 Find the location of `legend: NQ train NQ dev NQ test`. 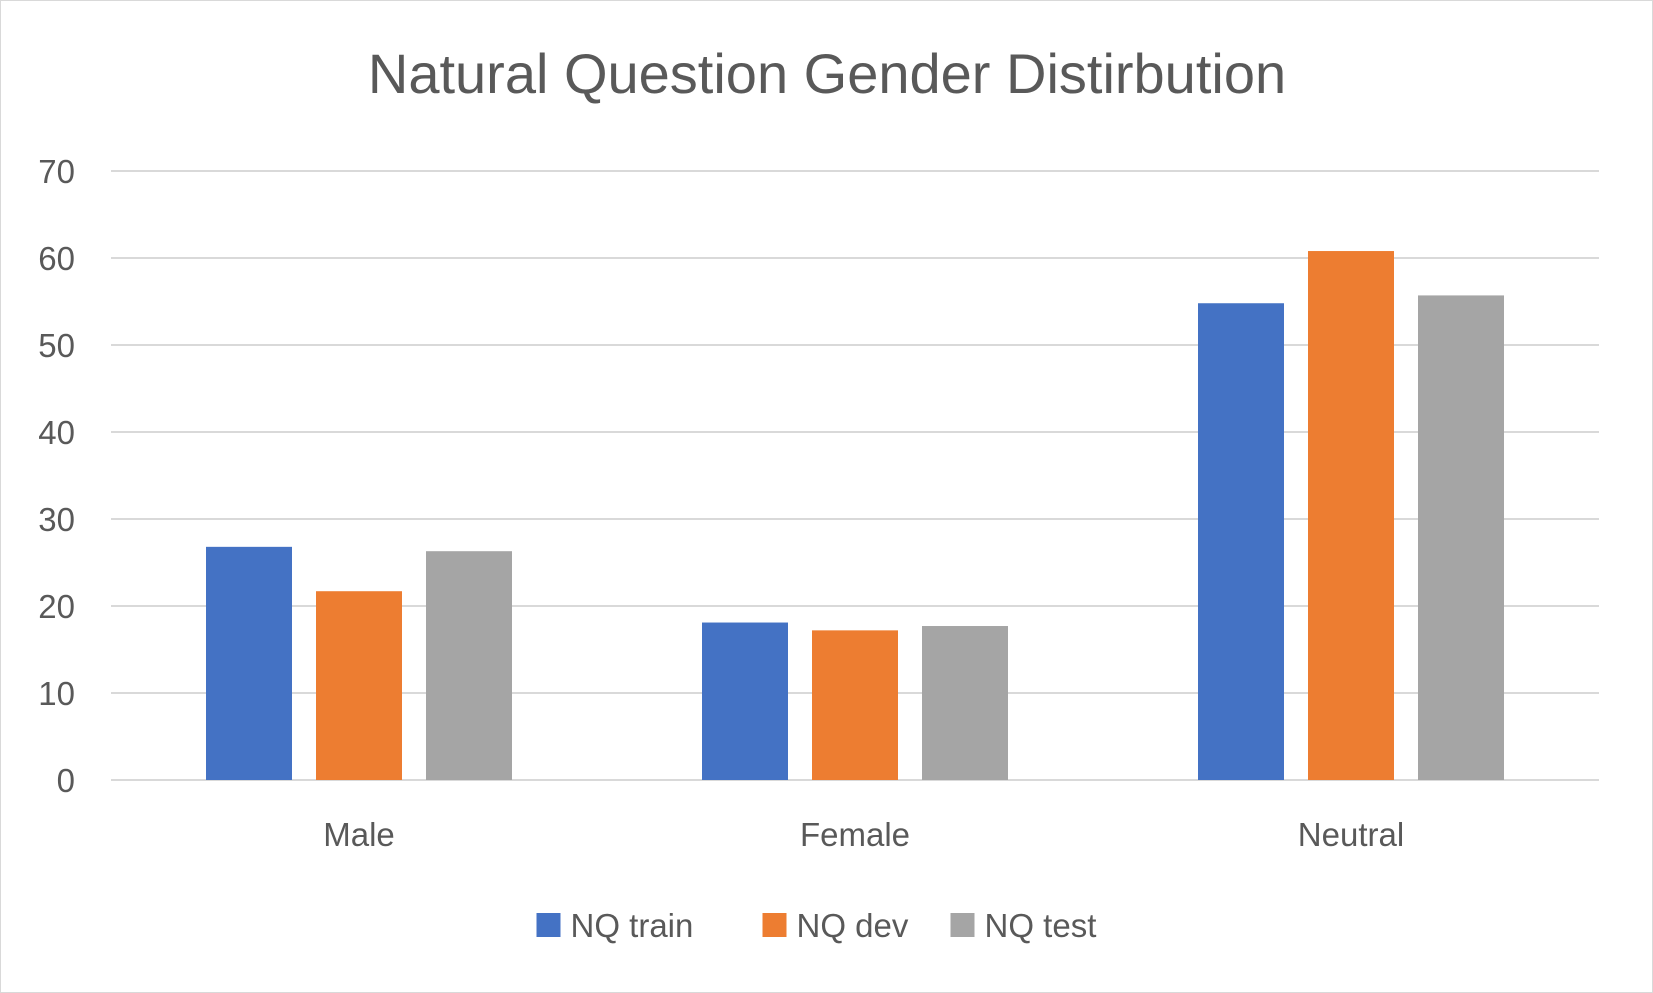

legend: NQ train NQ dev NQ test is located at coordinates (816, 925).